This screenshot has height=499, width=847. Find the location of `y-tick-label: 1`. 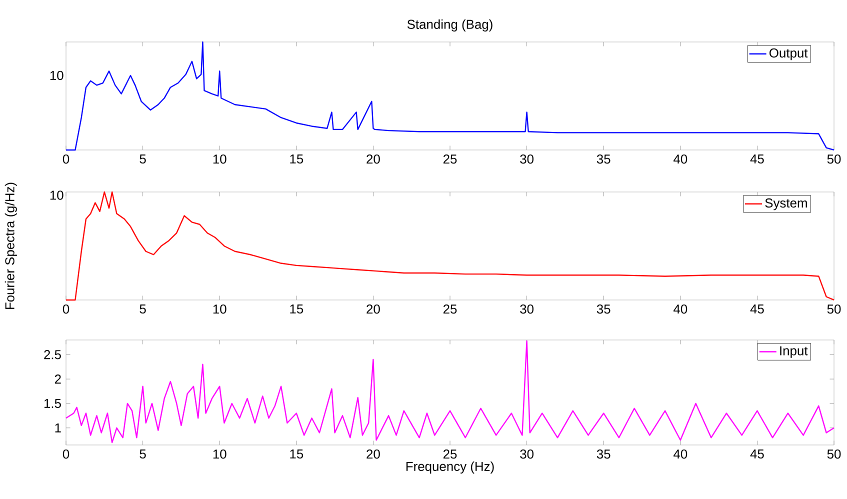

y-tick-label: 1 is located at coordinates (58, 427).